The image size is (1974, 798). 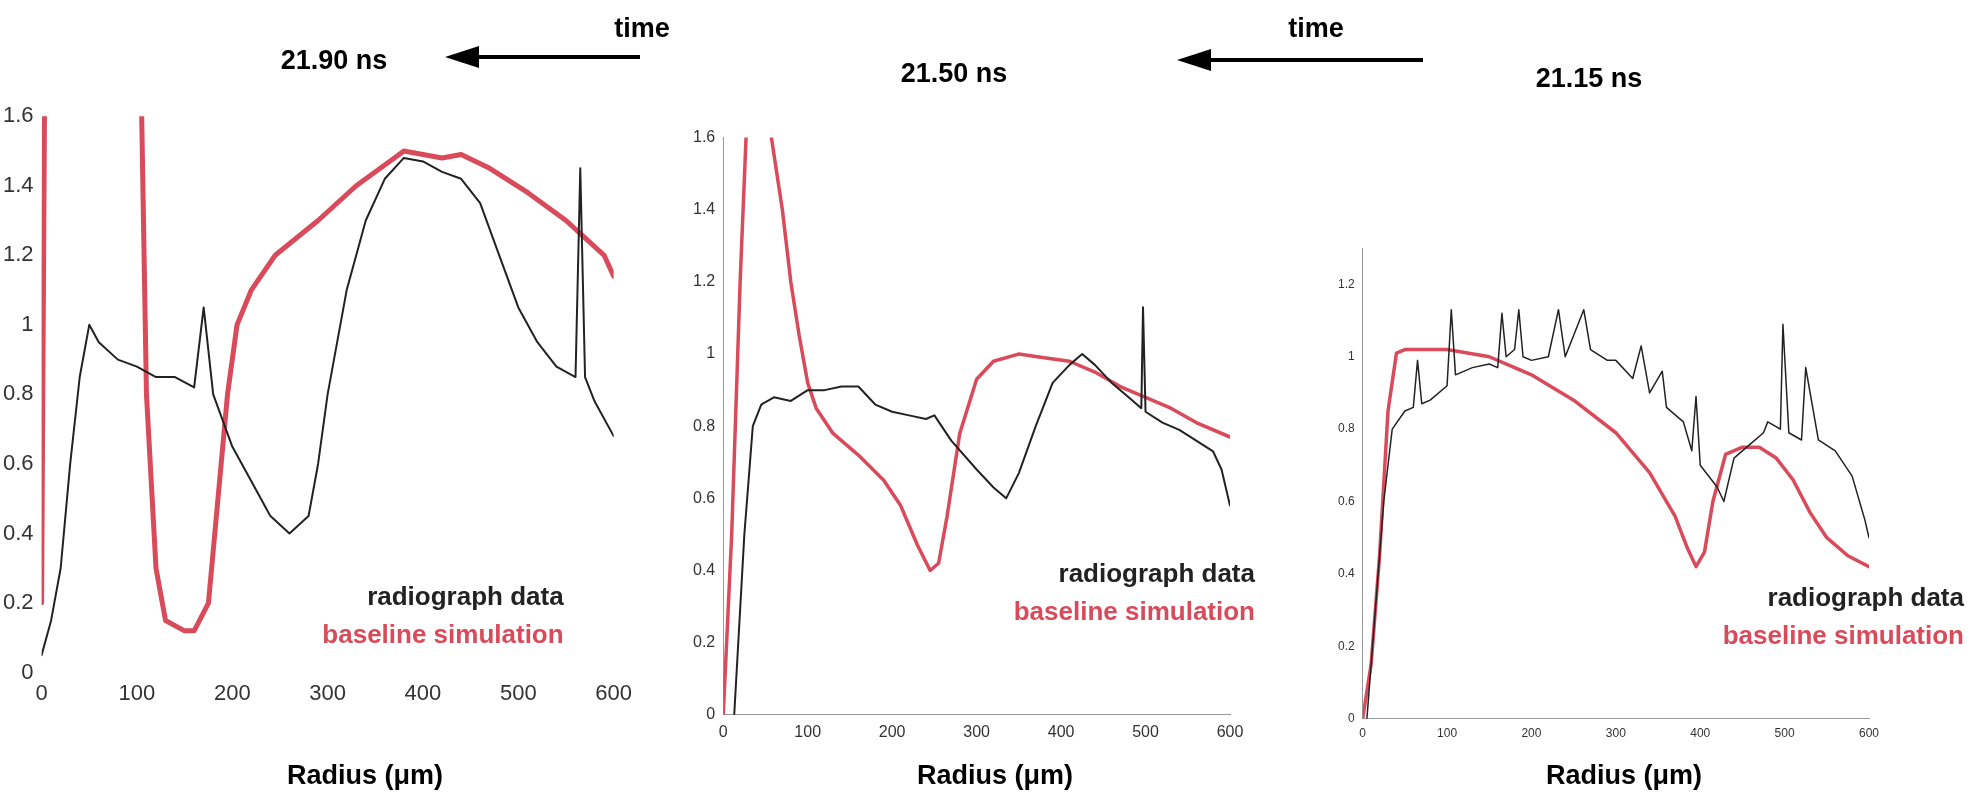 I want to click on chart-title: 21.15 ns, so click(x=1589, y=78).